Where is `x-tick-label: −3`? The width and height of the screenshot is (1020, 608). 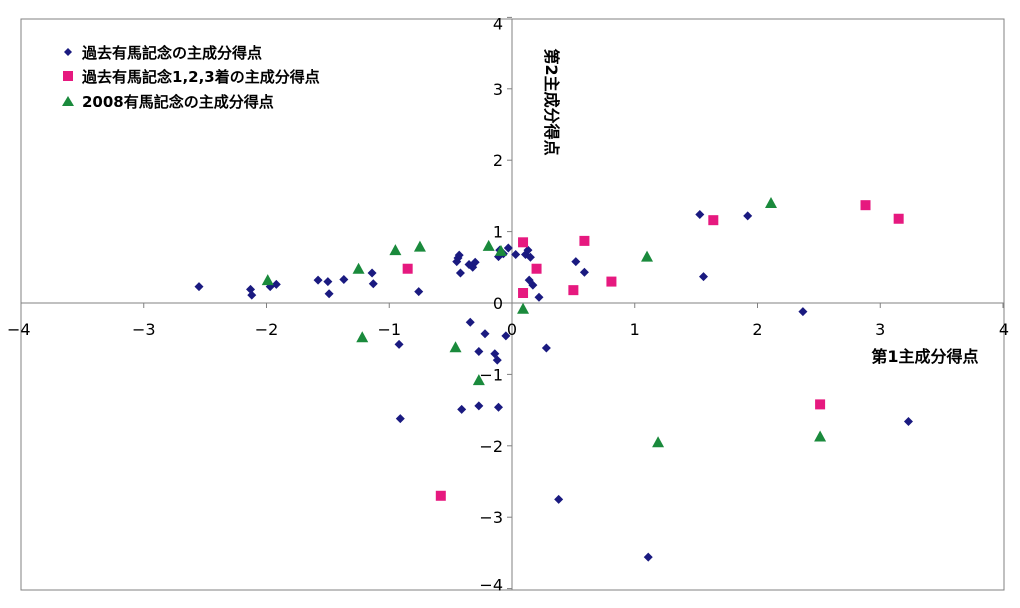
x-tick-label: −3 is located at coordinates (144, 329).